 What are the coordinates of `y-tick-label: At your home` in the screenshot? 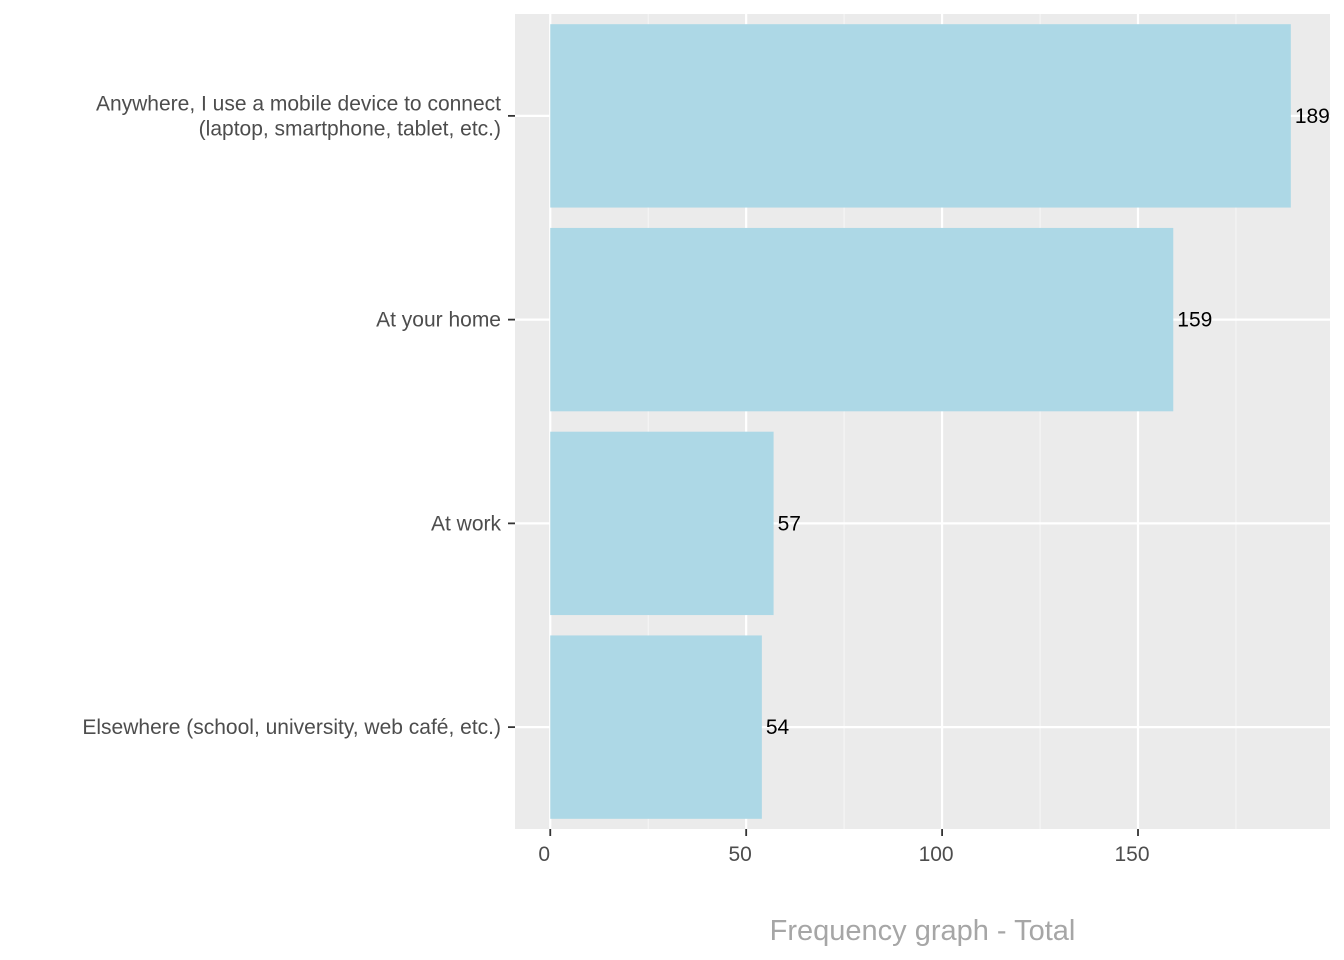 It's located at (438, 320).